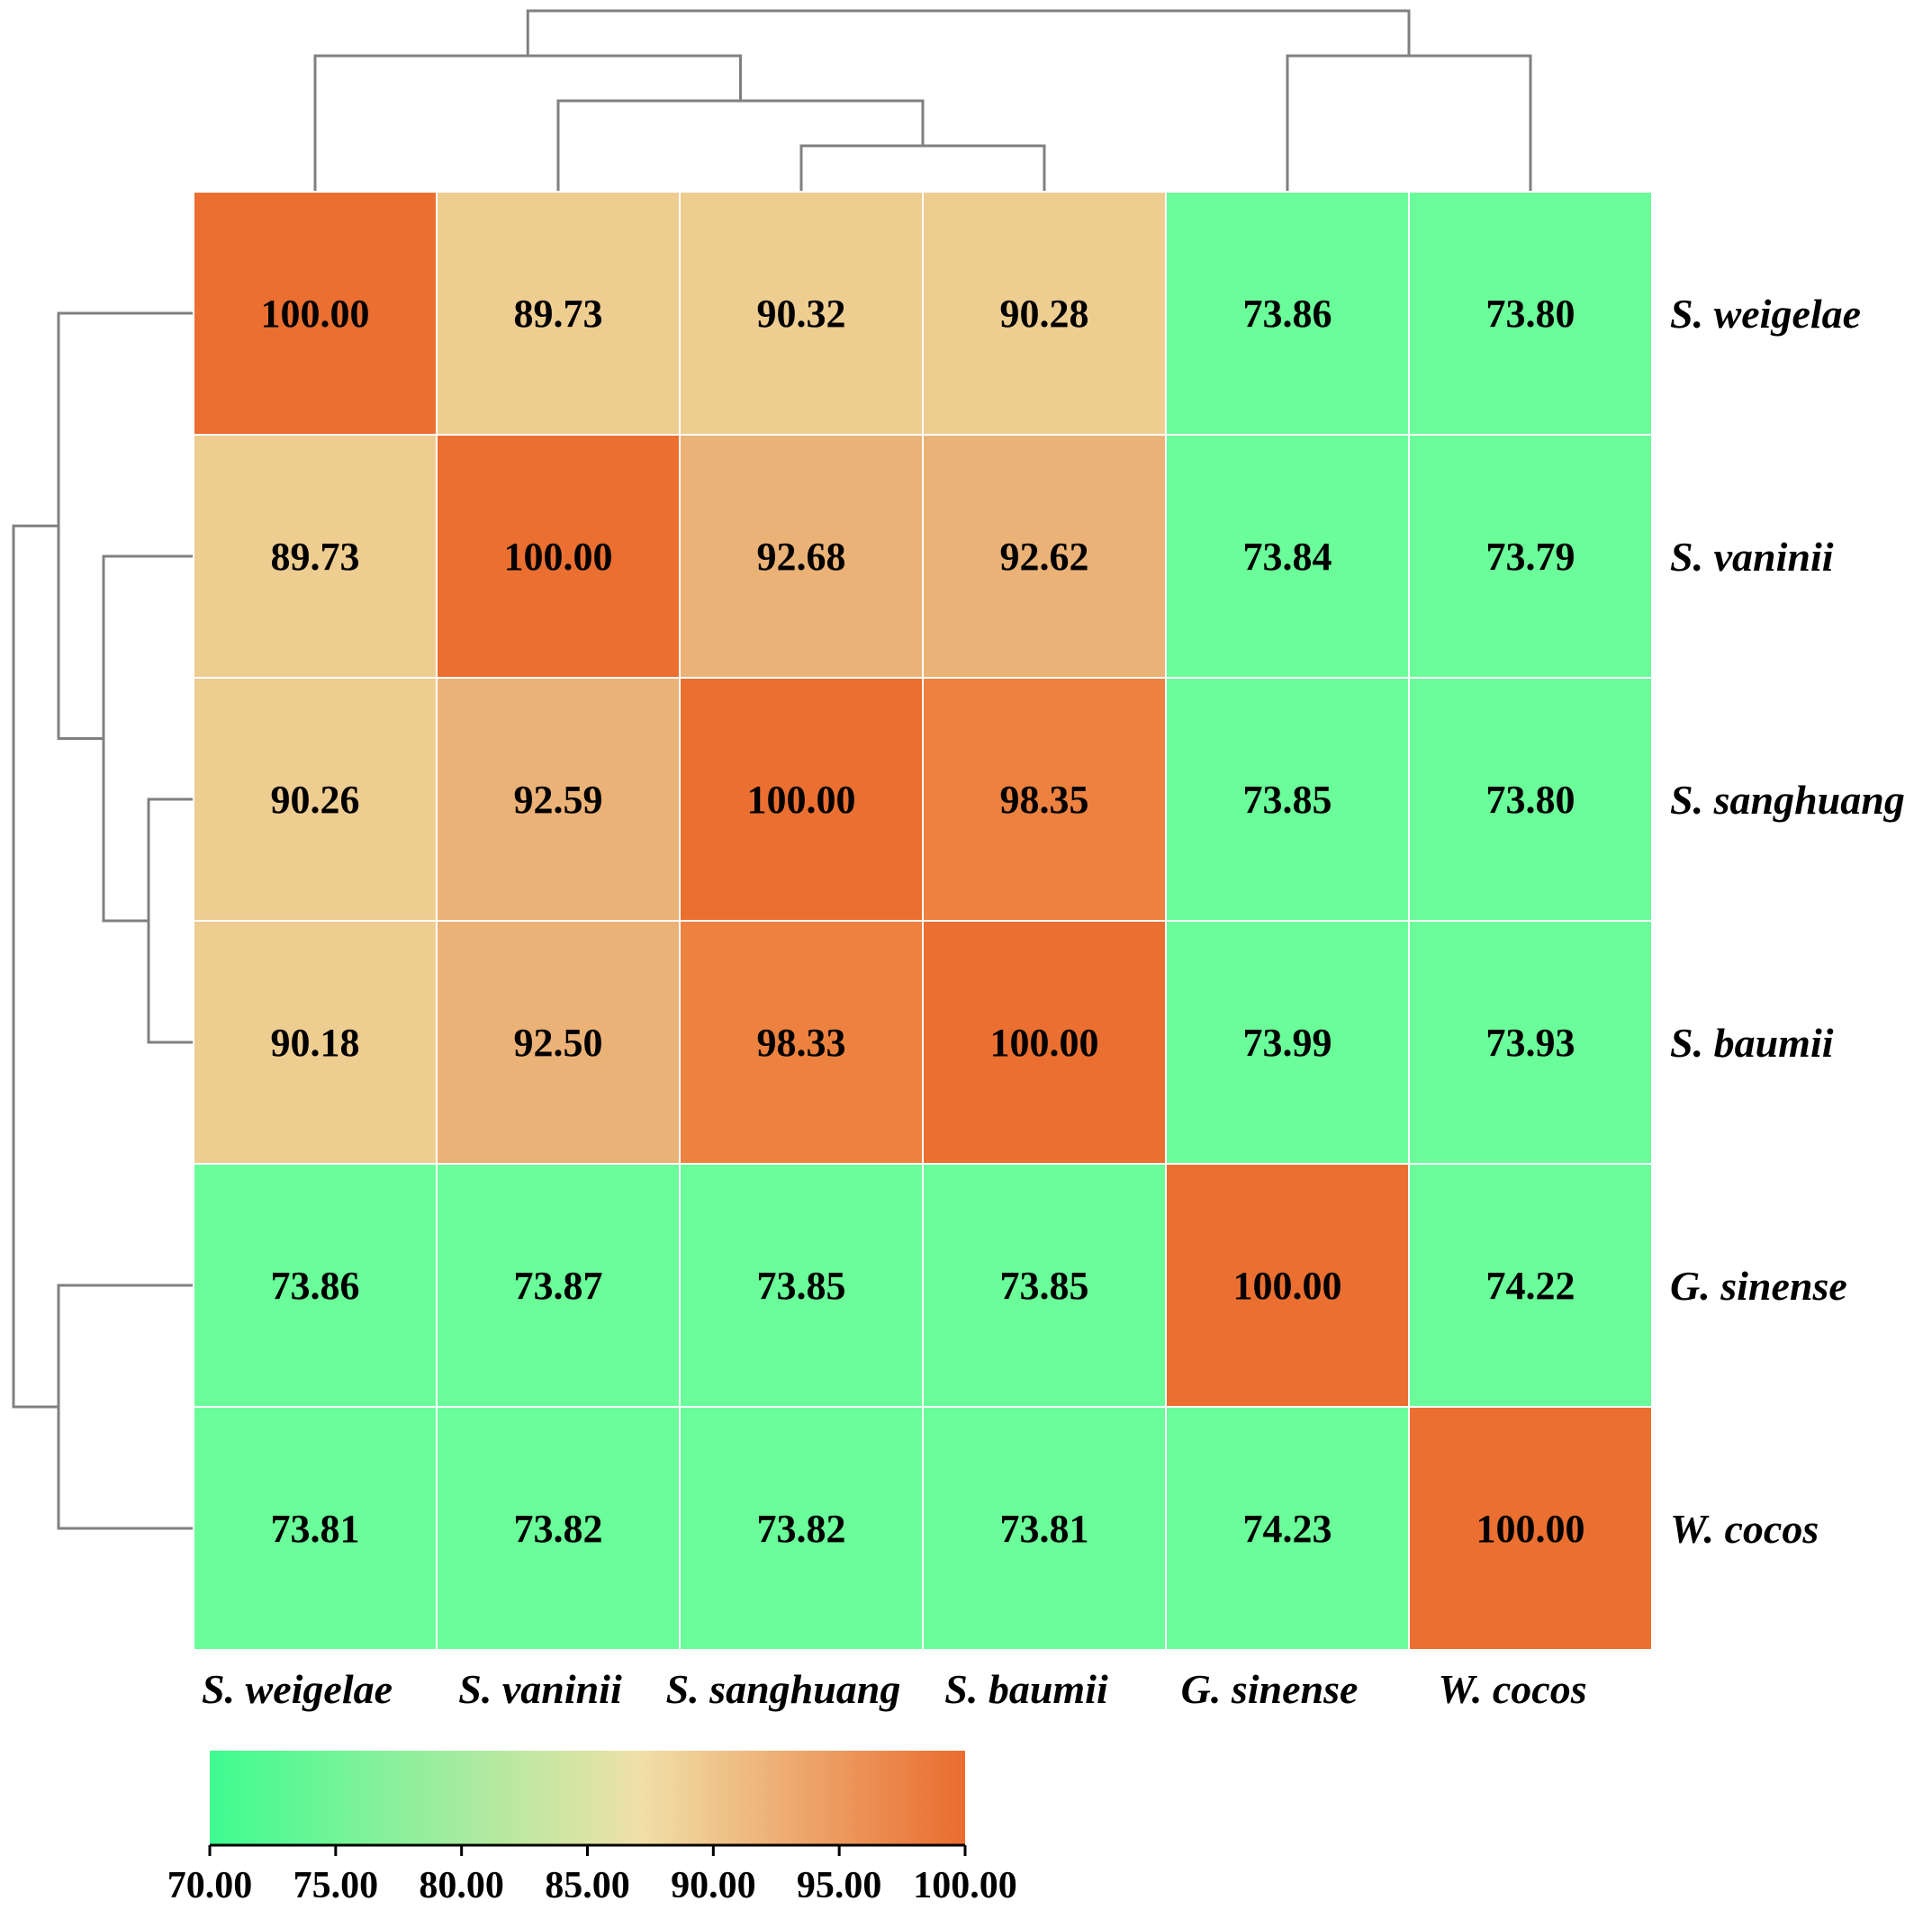  I want to click on cell-value-label: 90.26, so click(315, 800).